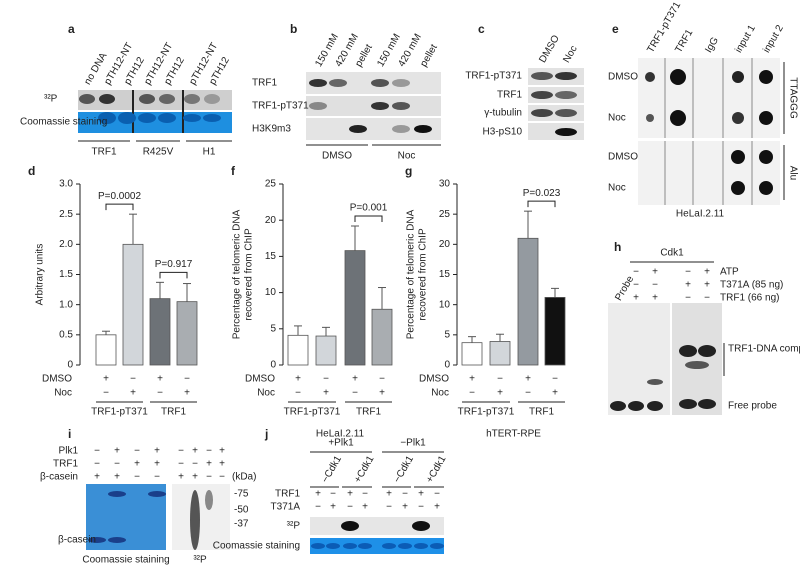  I want to click on group-label: TRF1-pT371, so click(486, 412).